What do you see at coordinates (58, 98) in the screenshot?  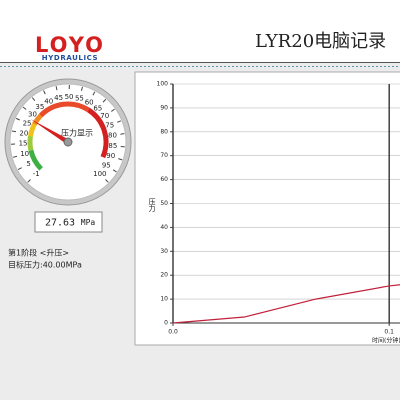 I see `gauge-tick-label: 45` at bounding box center [58, 98].